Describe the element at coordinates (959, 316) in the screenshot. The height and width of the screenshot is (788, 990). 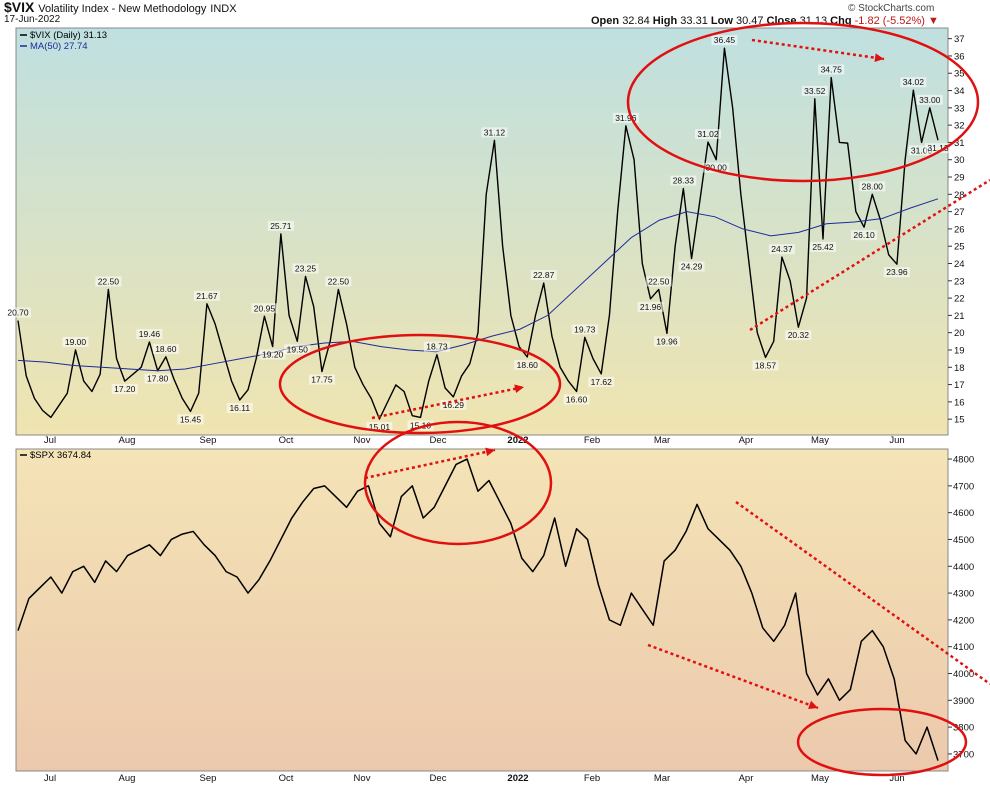
I see `vix-y-tick-label: 21` at that location.